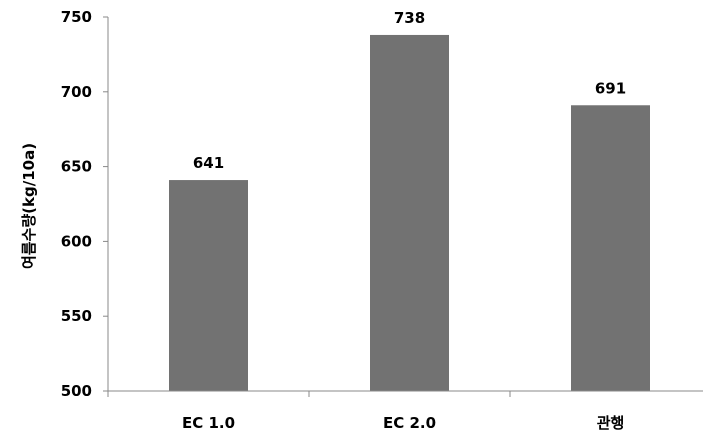 This screenshot has height=444, width=703. Describe the element at coordinates (409, 423) in the screenshot. I see `x-tick-label: EC 2.0` at that location.